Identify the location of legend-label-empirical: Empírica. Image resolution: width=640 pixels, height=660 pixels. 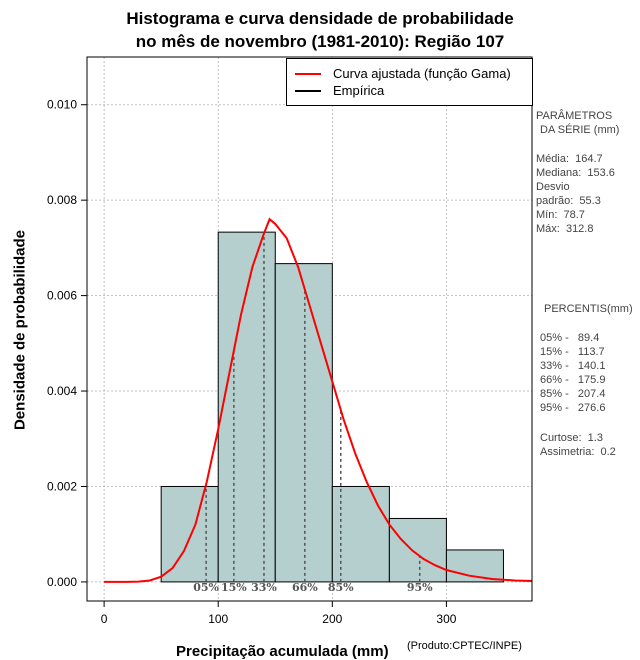
(359, 90).